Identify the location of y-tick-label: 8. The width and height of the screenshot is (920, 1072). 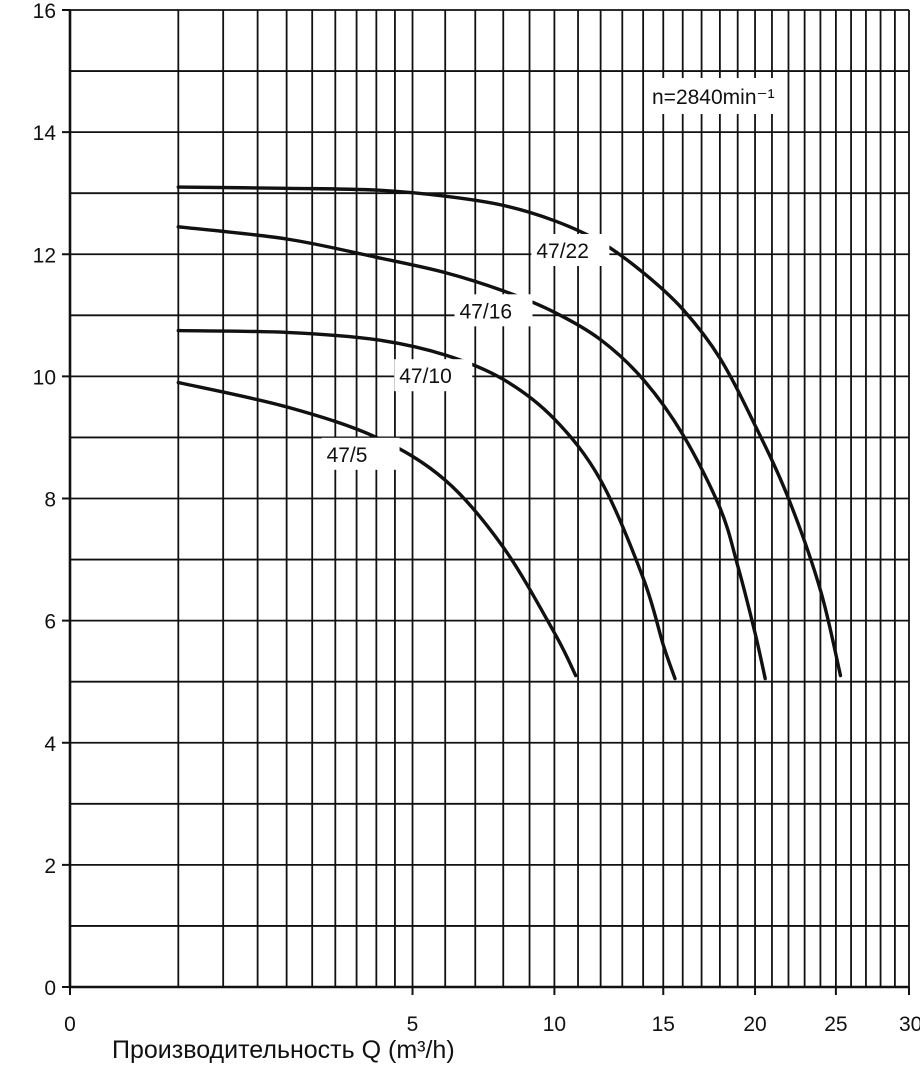
(50, 500).